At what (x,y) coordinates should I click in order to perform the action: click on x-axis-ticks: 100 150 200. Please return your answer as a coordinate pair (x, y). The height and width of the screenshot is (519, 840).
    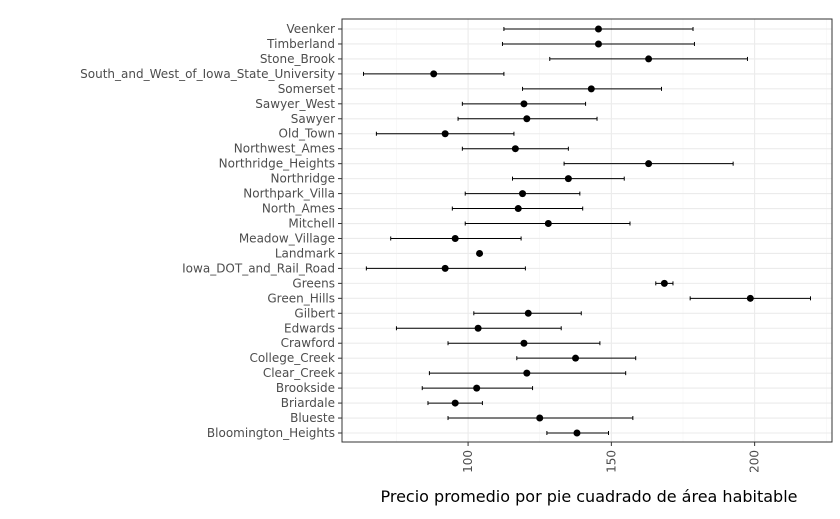
    Looking at the image, I should click on (611, 457).